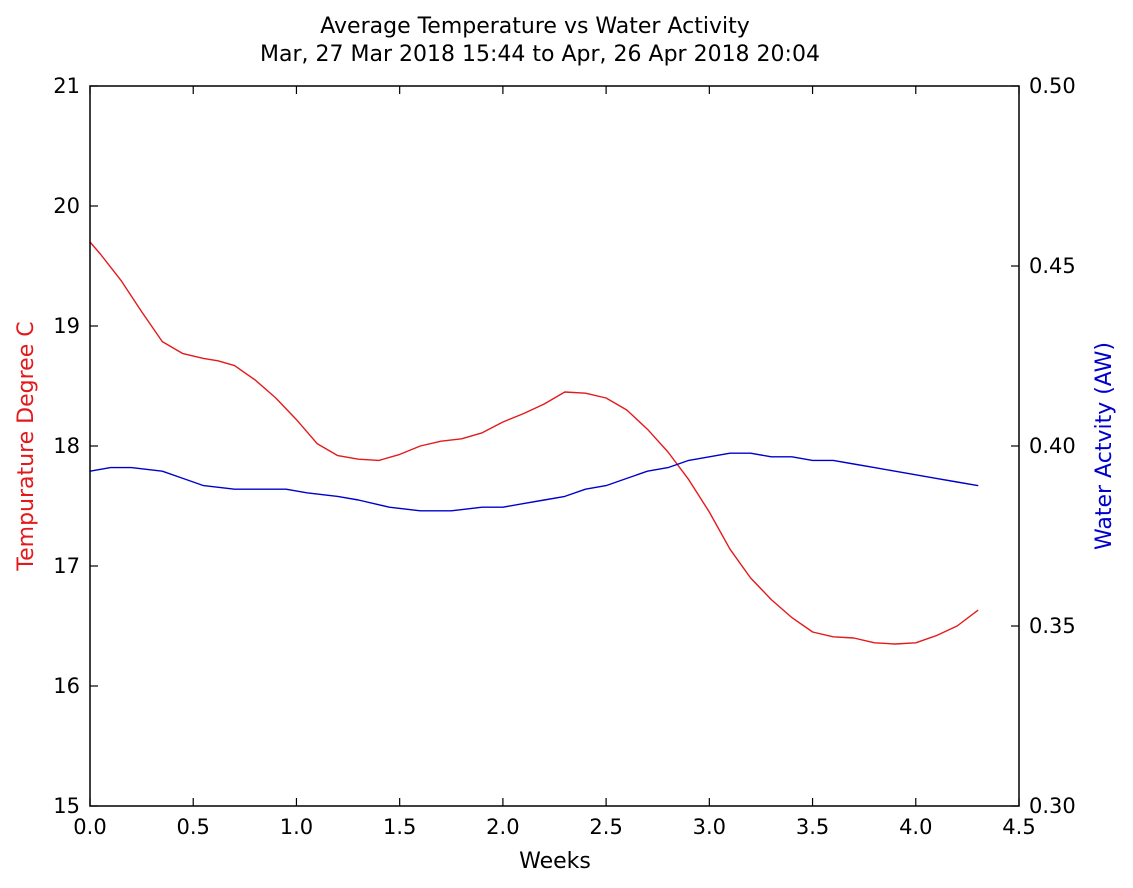  I want to click on x-tick-label: 1.0, so click(296, 827).